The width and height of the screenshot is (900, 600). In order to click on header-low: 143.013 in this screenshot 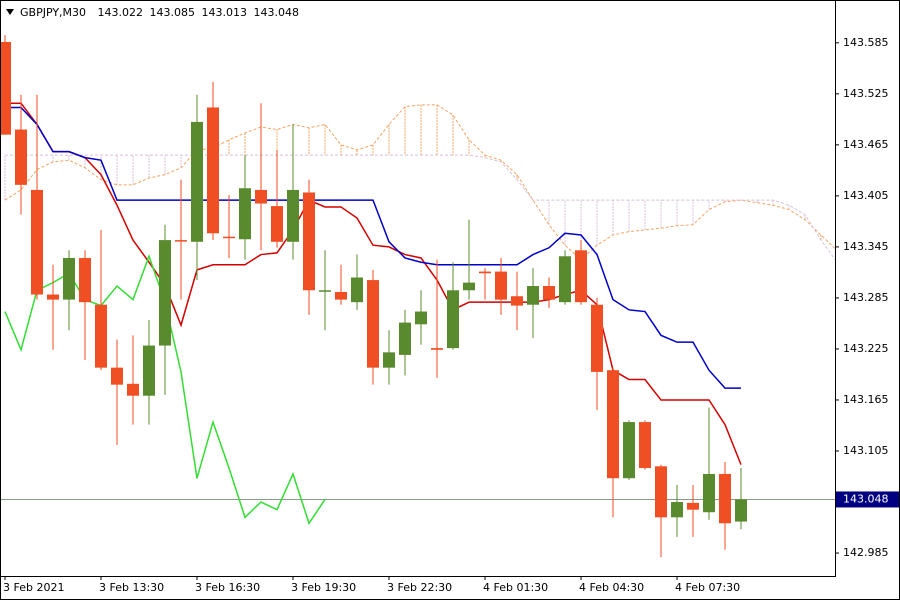, I will do `click(225, 12)`.